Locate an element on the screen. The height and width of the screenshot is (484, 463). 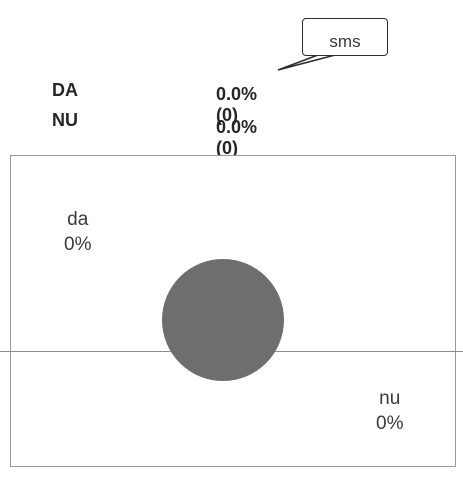
callout-bubble: sms is located at coordinates (345, 37).